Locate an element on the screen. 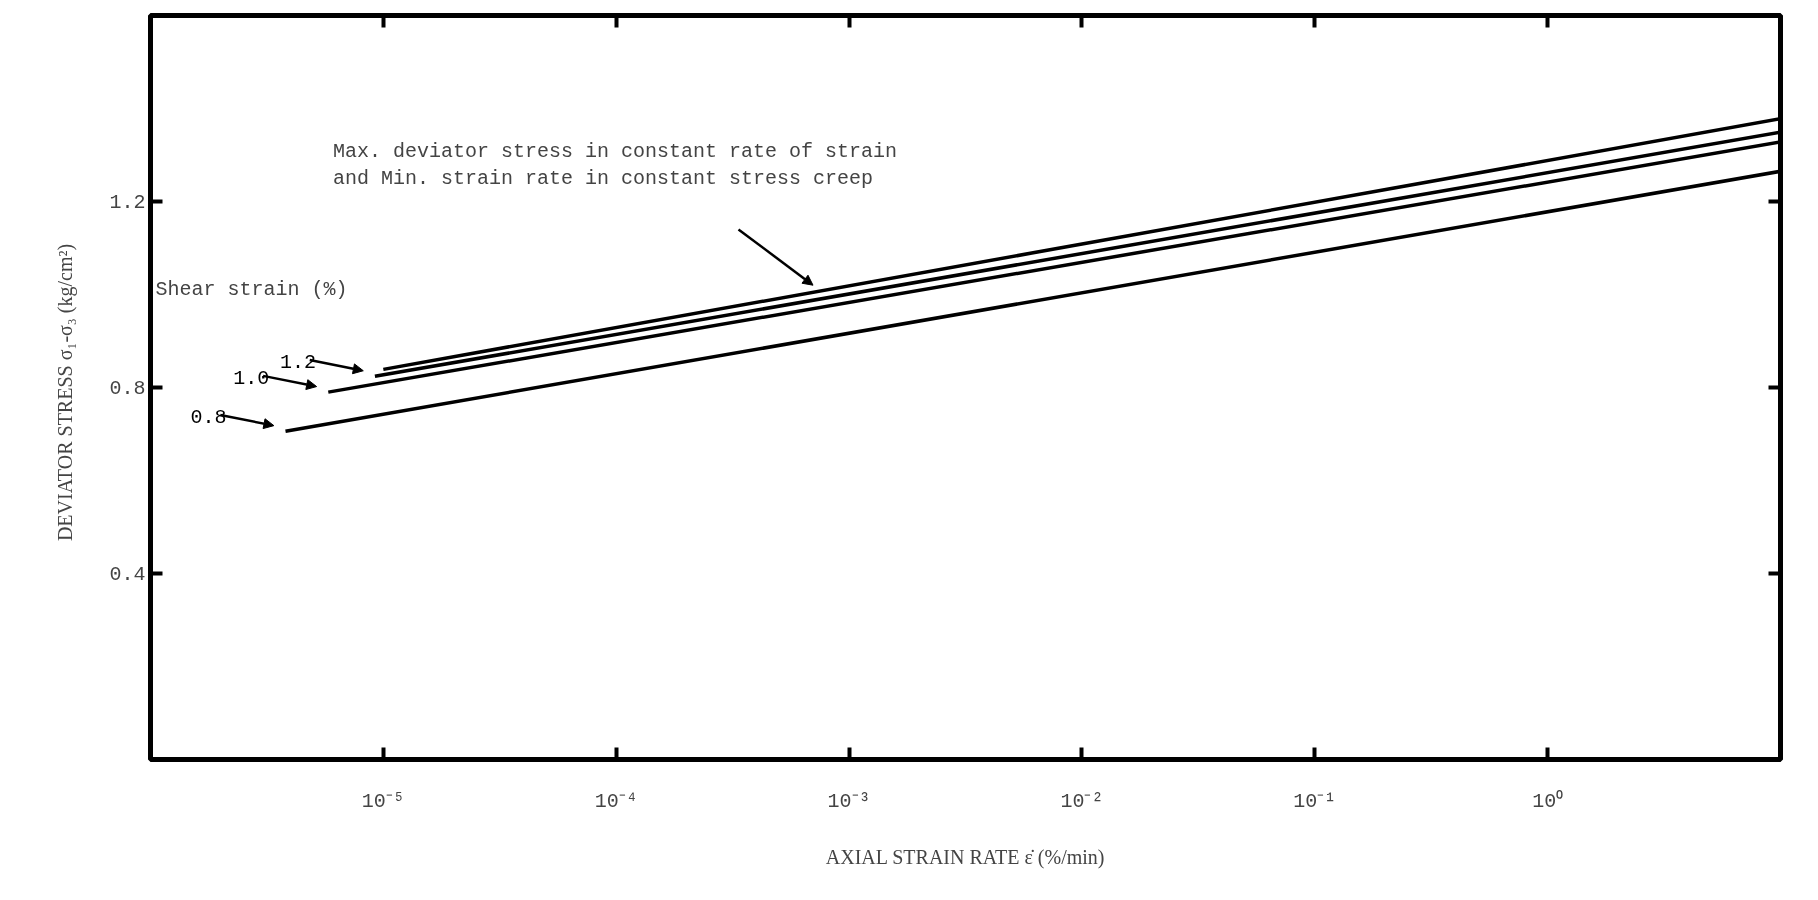  x-tick-label: 10⁰ is located at coordinates (1548, 800).